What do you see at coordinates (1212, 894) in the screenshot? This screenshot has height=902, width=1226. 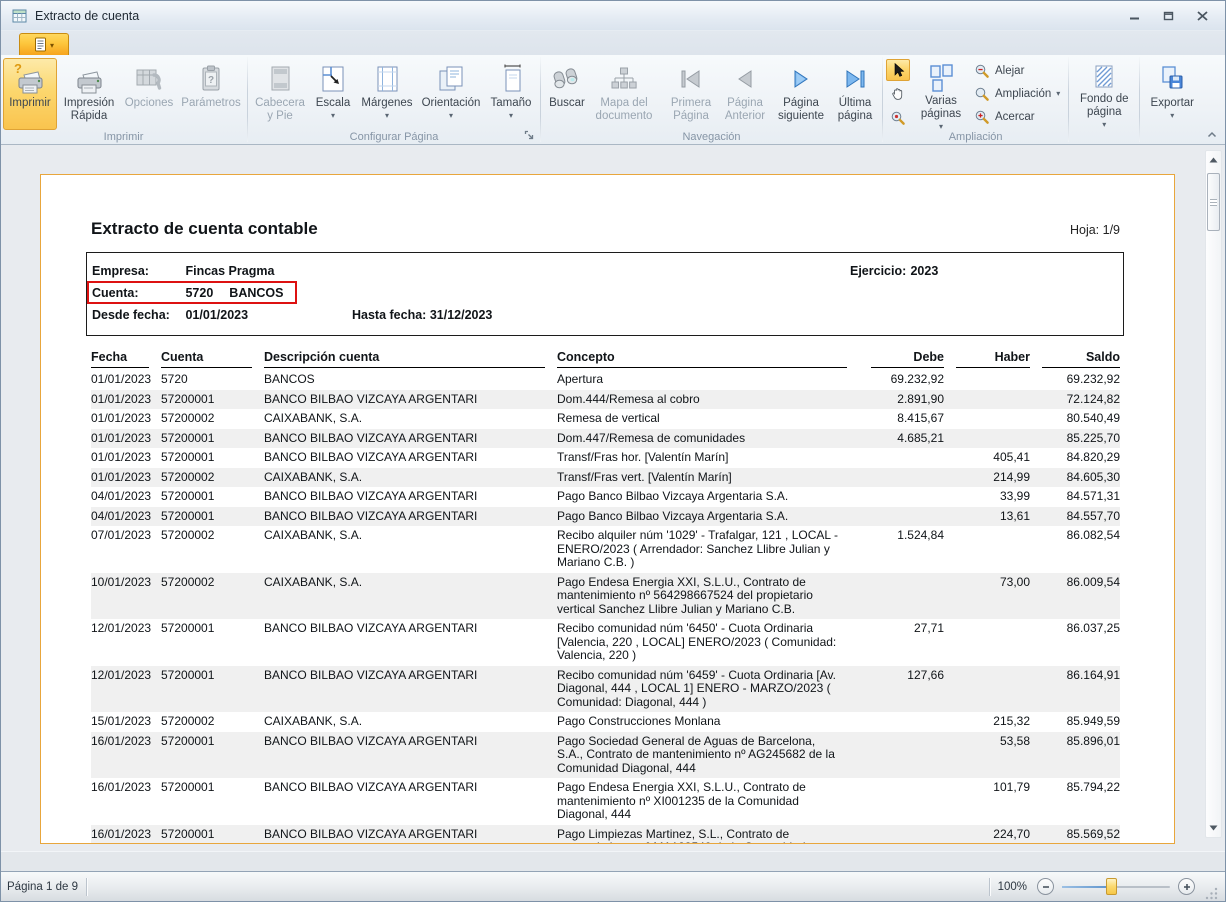 I see `resize-grip` at bounding box center [1212, 894].